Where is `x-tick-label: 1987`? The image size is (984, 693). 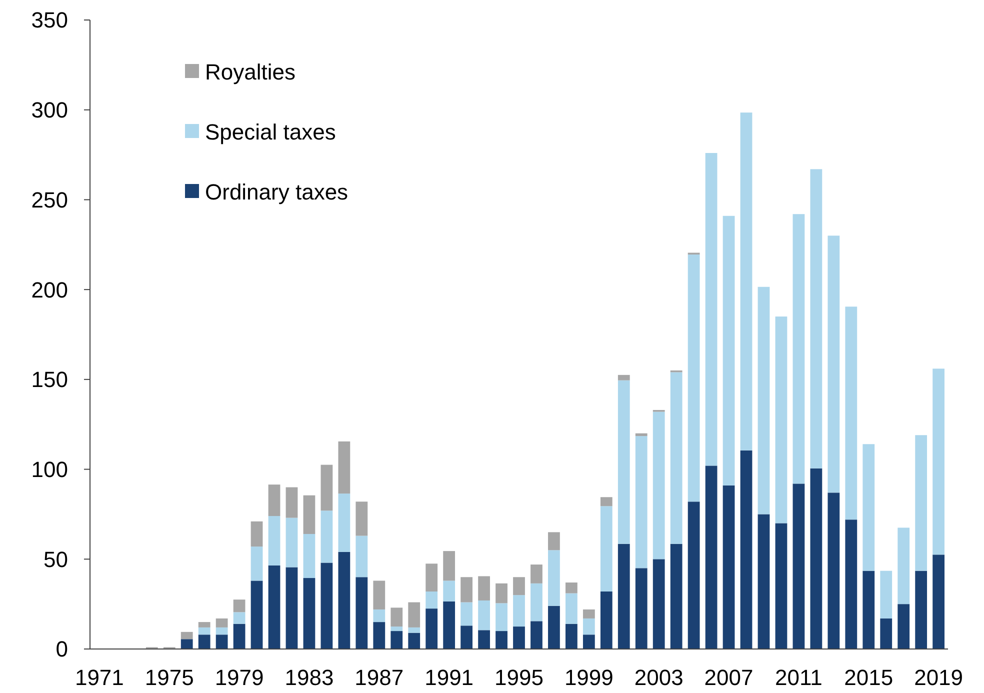
x-tick-label: 1987 is located at coordinates (379, 677).